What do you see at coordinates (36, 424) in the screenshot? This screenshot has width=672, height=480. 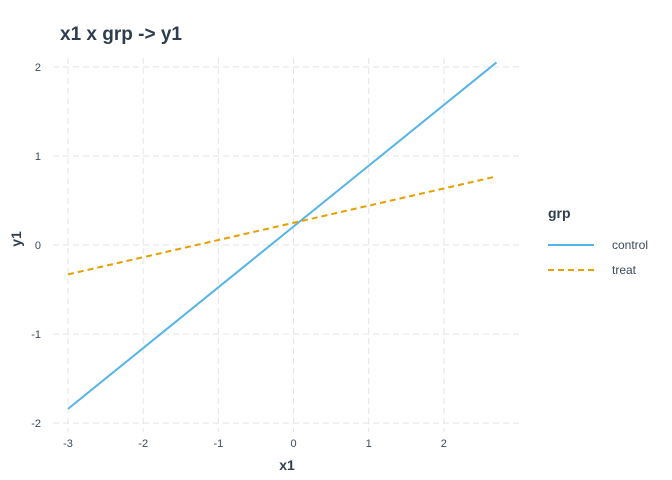 I see `y-tick-label: -2` at bounding box center [36, 424].